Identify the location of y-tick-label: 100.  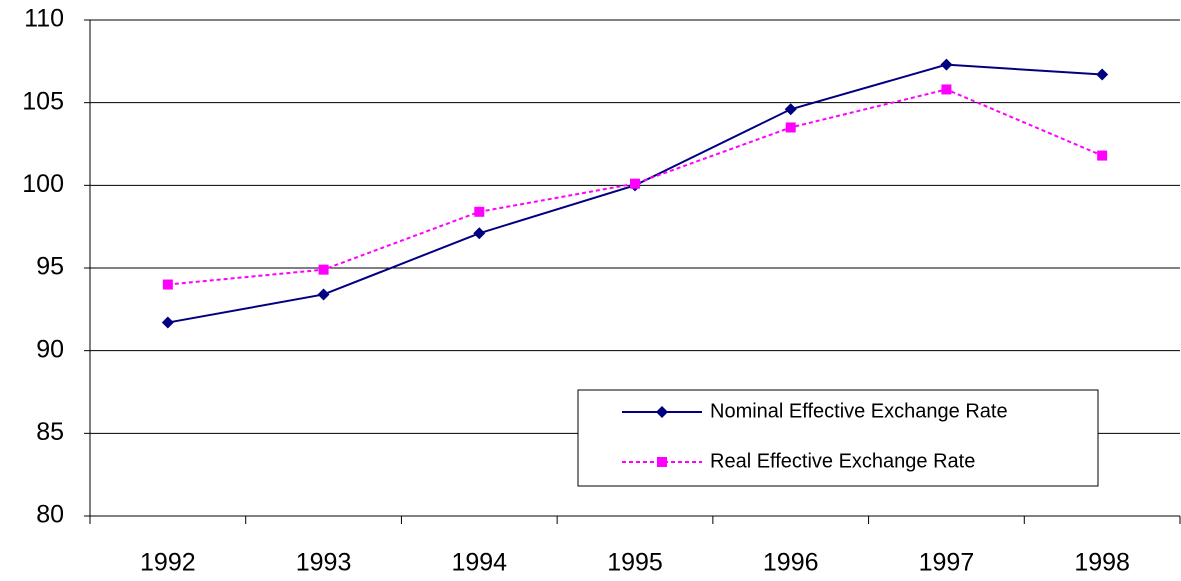
(43, 184).